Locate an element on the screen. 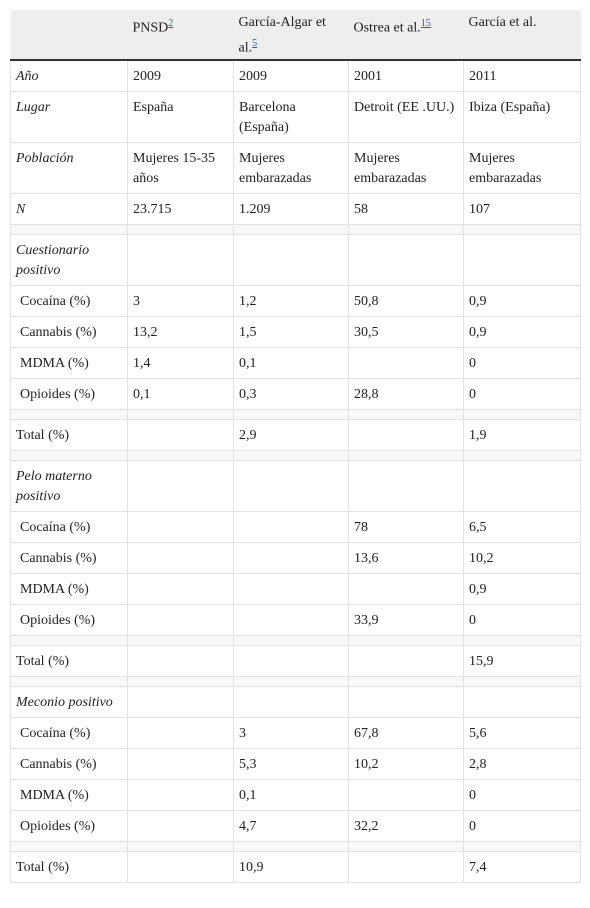 The image size is (590, 908). cell: 2009 is located at coordinates (180, 75).